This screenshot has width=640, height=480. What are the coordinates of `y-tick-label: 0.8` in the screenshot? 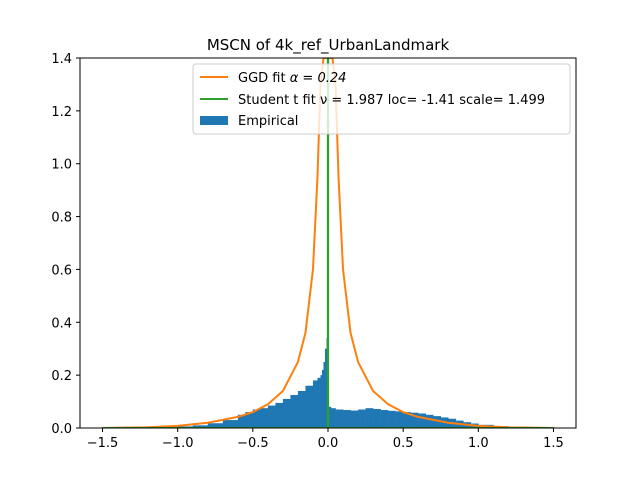 It's located at (61, 218).